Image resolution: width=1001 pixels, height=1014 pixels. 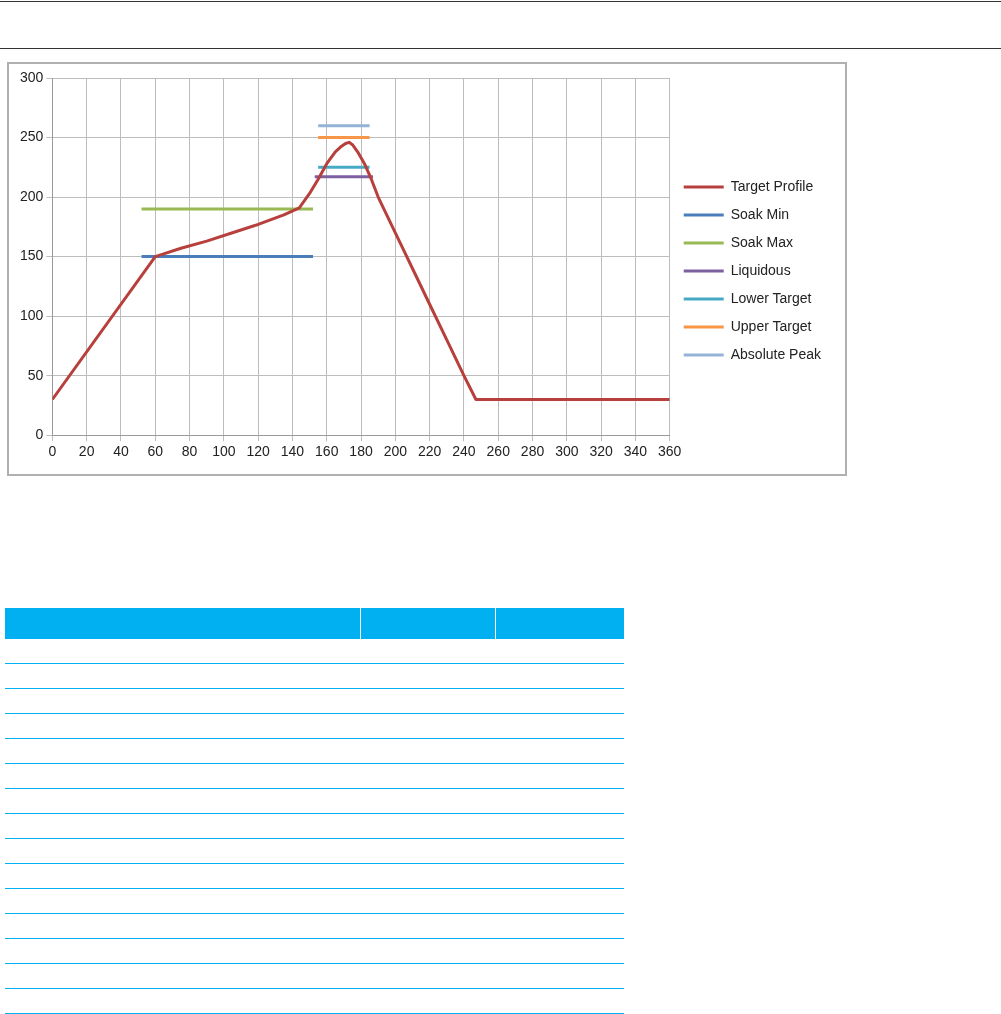 What do you see at coordinates (670, 451) in the screenshot?
I see `x-tick-label: 360` at bounding box center [670, 451].